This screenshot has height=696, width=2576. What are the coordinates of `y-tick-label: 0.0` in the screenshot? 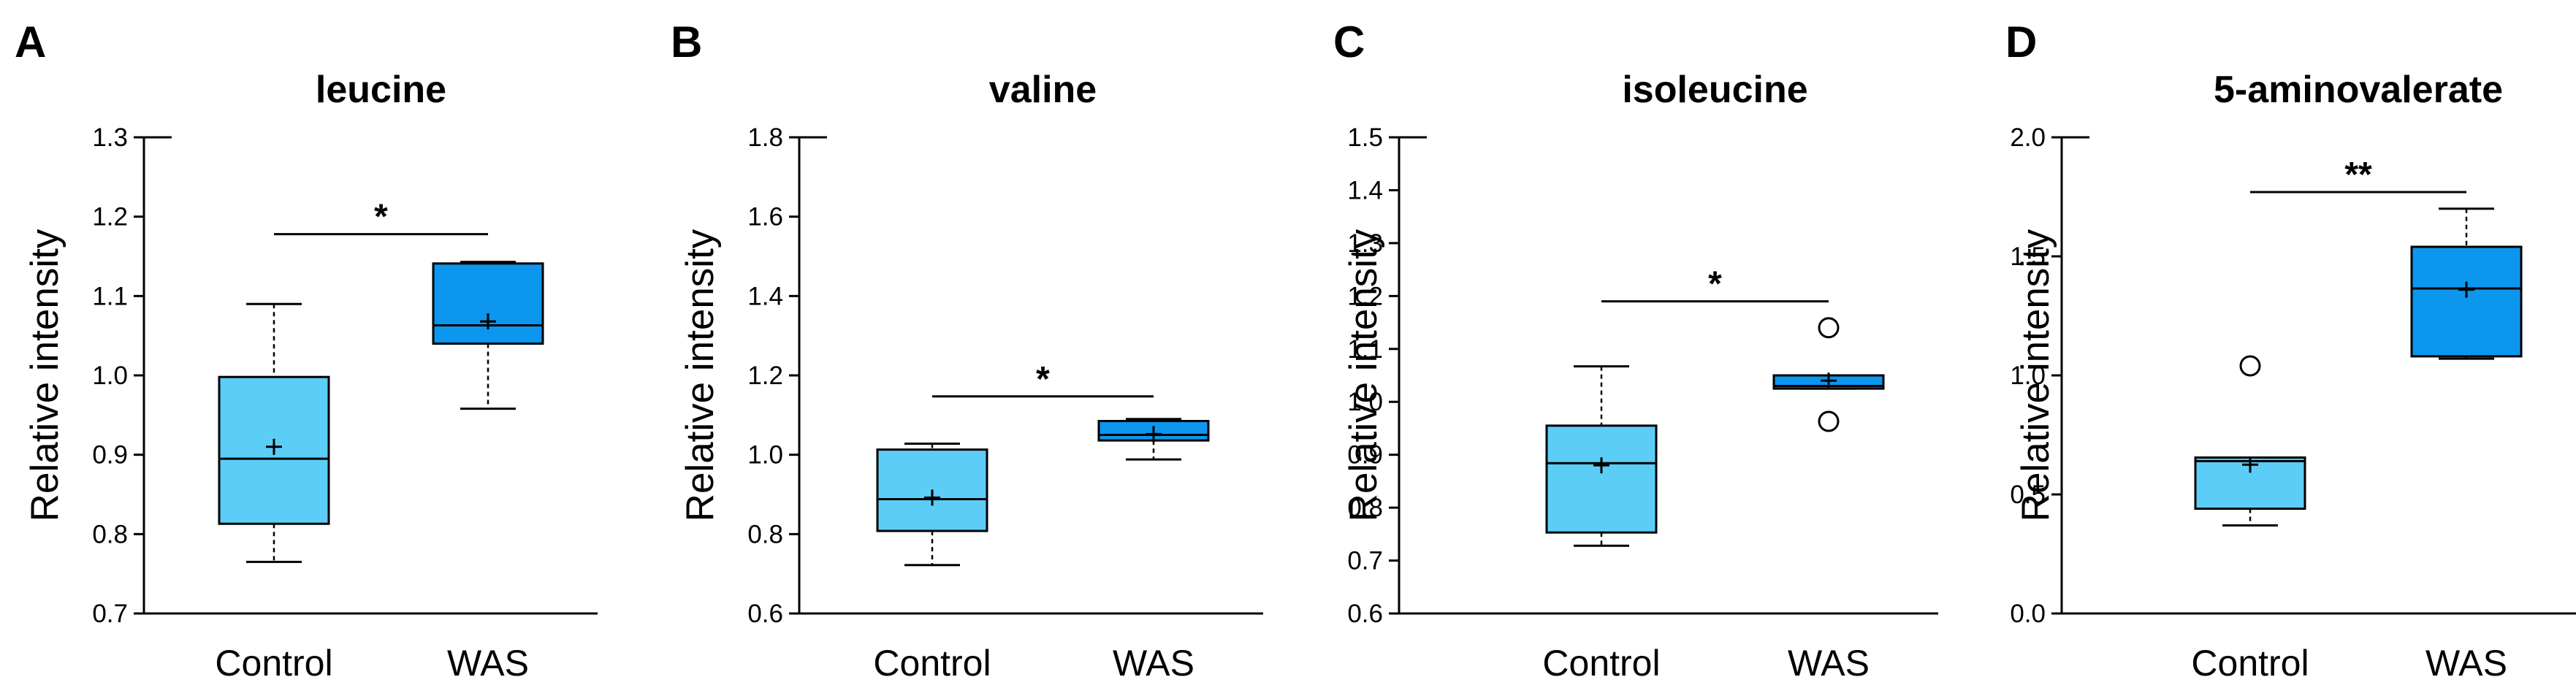 It's located at (2028, 614).